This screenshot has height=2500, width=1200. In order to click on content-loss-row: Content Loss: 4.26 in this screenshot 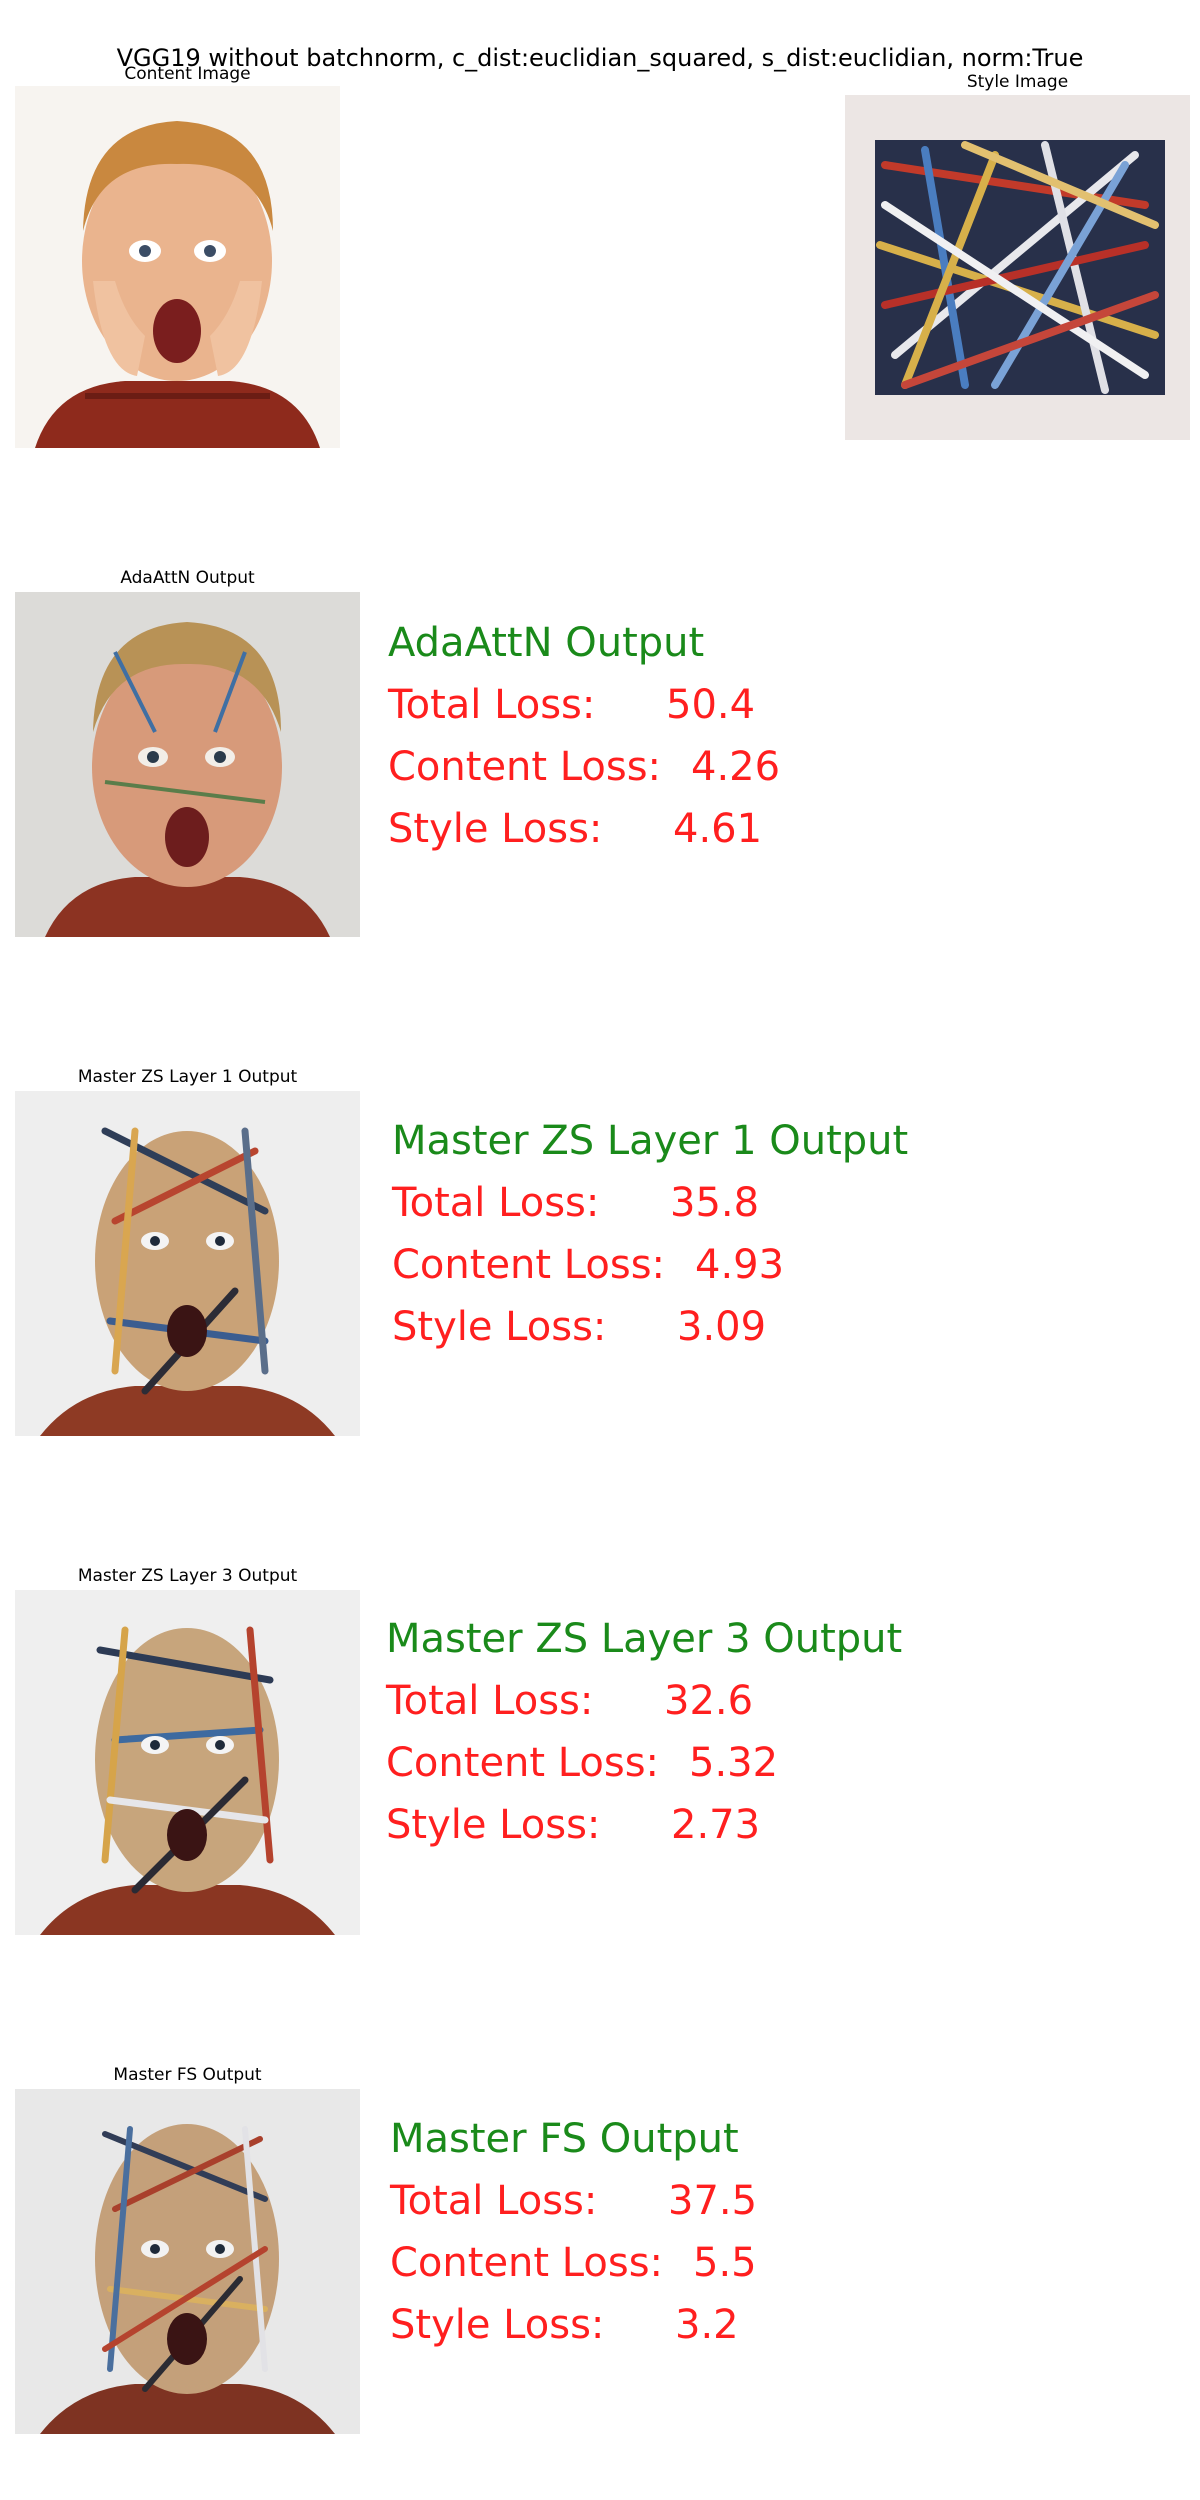, I will do `click(584, 767)`.